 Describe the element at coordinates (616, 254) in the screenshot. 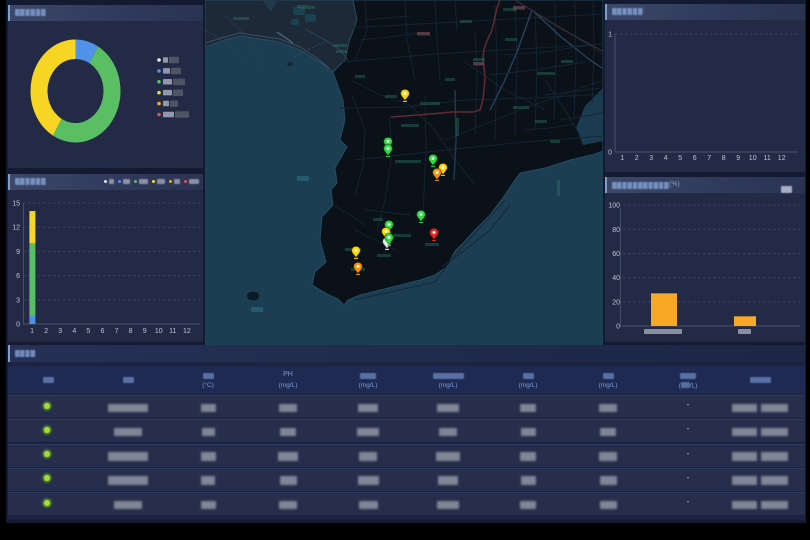

I see `svg-text: 60` at that location.